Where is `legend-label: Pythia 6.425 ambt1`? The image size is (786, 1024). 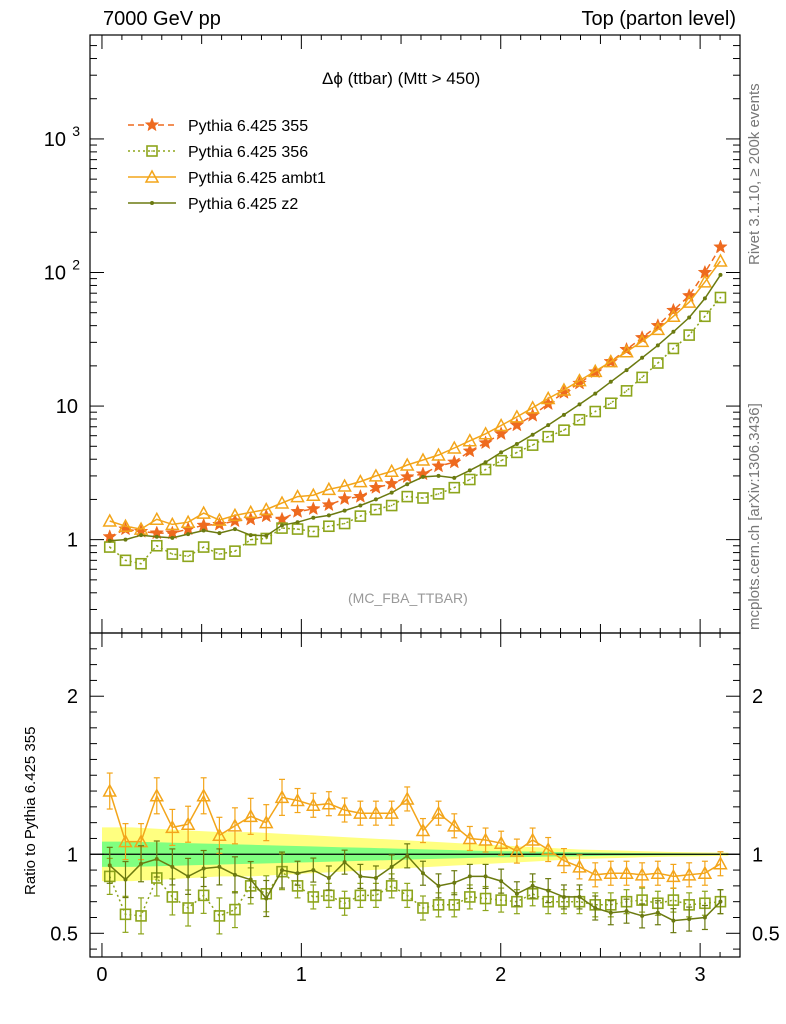
legend-label: Pythia 6.425 ambt1 is located at coordinates (257, 178).